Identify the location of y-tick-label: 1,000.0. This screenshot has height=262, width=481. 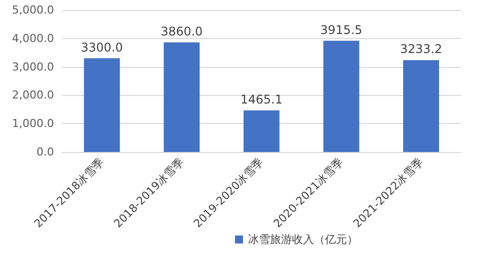
(33, 123).